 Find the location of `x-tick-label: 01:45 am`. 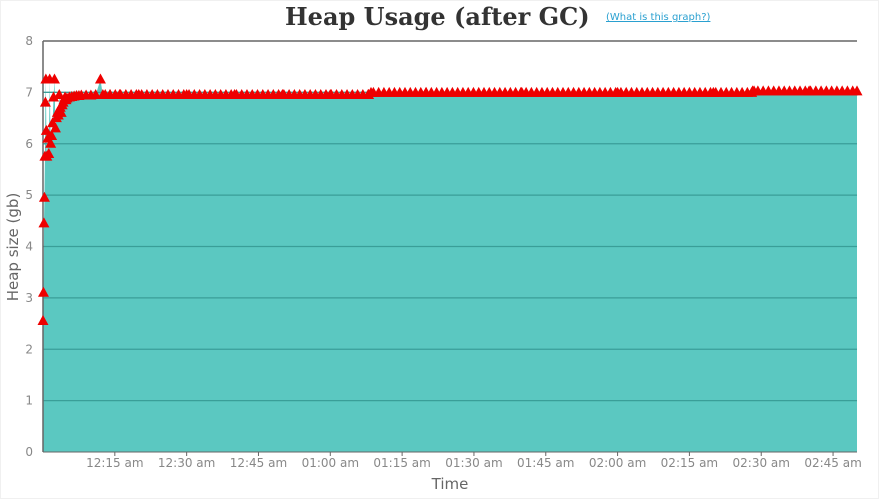

x-tick-label: 01:45 am is located at coordinates (545, 463).